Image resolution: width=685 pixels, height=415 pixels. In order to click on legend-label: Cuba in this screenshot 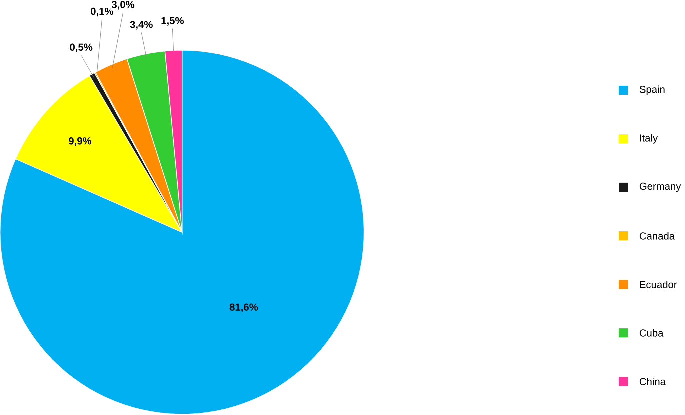, I will do `click(652, 333)`.